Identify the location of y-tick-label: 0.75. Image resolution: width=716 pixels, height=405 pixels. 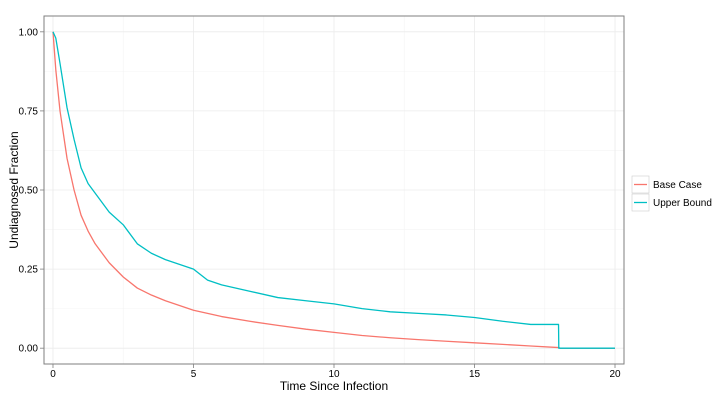
(29, 111).